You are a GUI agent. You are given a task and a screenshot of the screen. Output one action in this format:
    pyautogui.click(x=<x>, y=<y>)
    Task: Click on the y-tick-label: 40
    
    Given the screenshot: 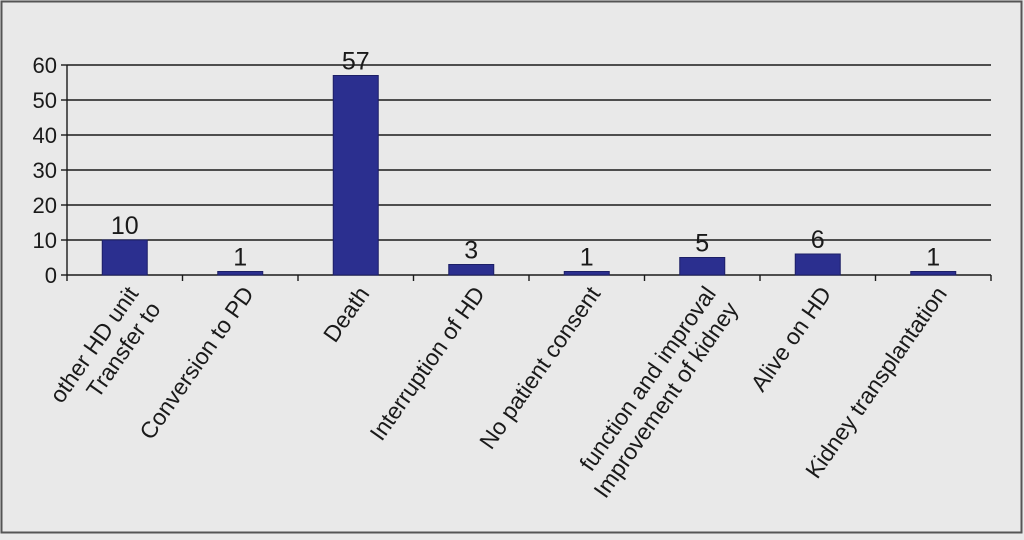 What is the action you would take?
    pyautogui.click(x=45, y=135)
    